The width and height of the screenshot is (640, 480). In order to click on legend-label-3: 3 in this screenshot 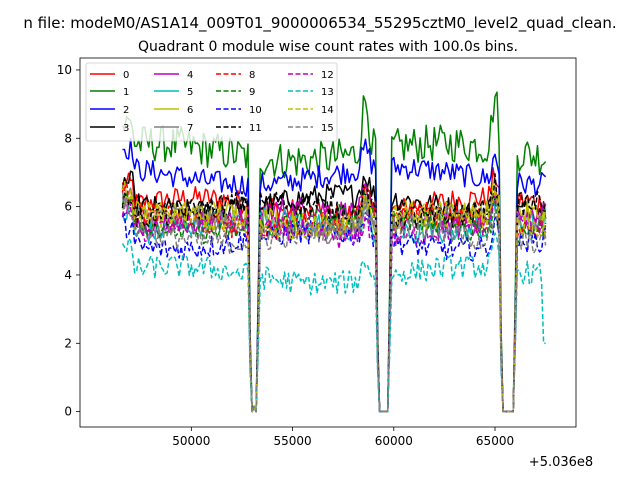, I will do `click(126, 128)`.